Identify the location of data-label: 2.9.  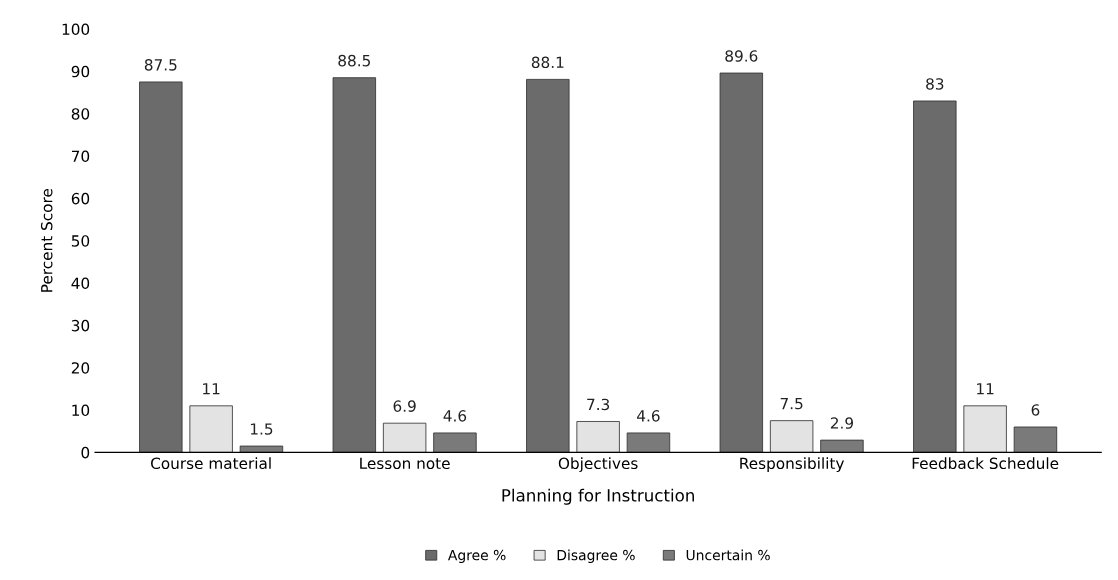
(842, 423).